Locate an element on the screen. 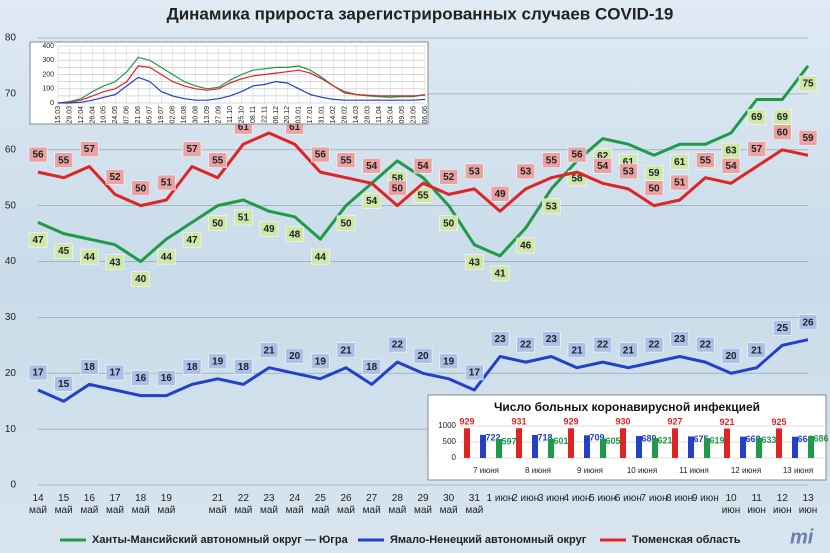 This screenshot has width=830, height=553. series-line is located at coordinates (241, 84).